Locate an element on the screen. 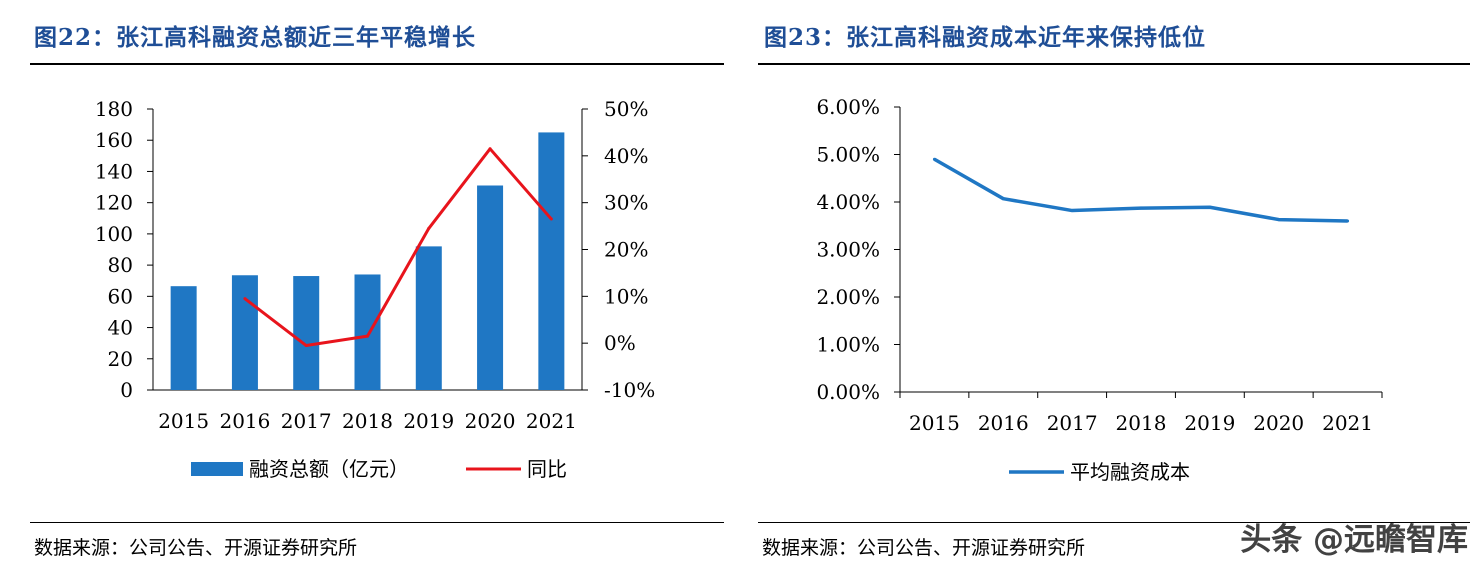 The height and width of the screenshot is (572, 1484). left-y-tick-label: 80 is located at coordinates (120, 265).